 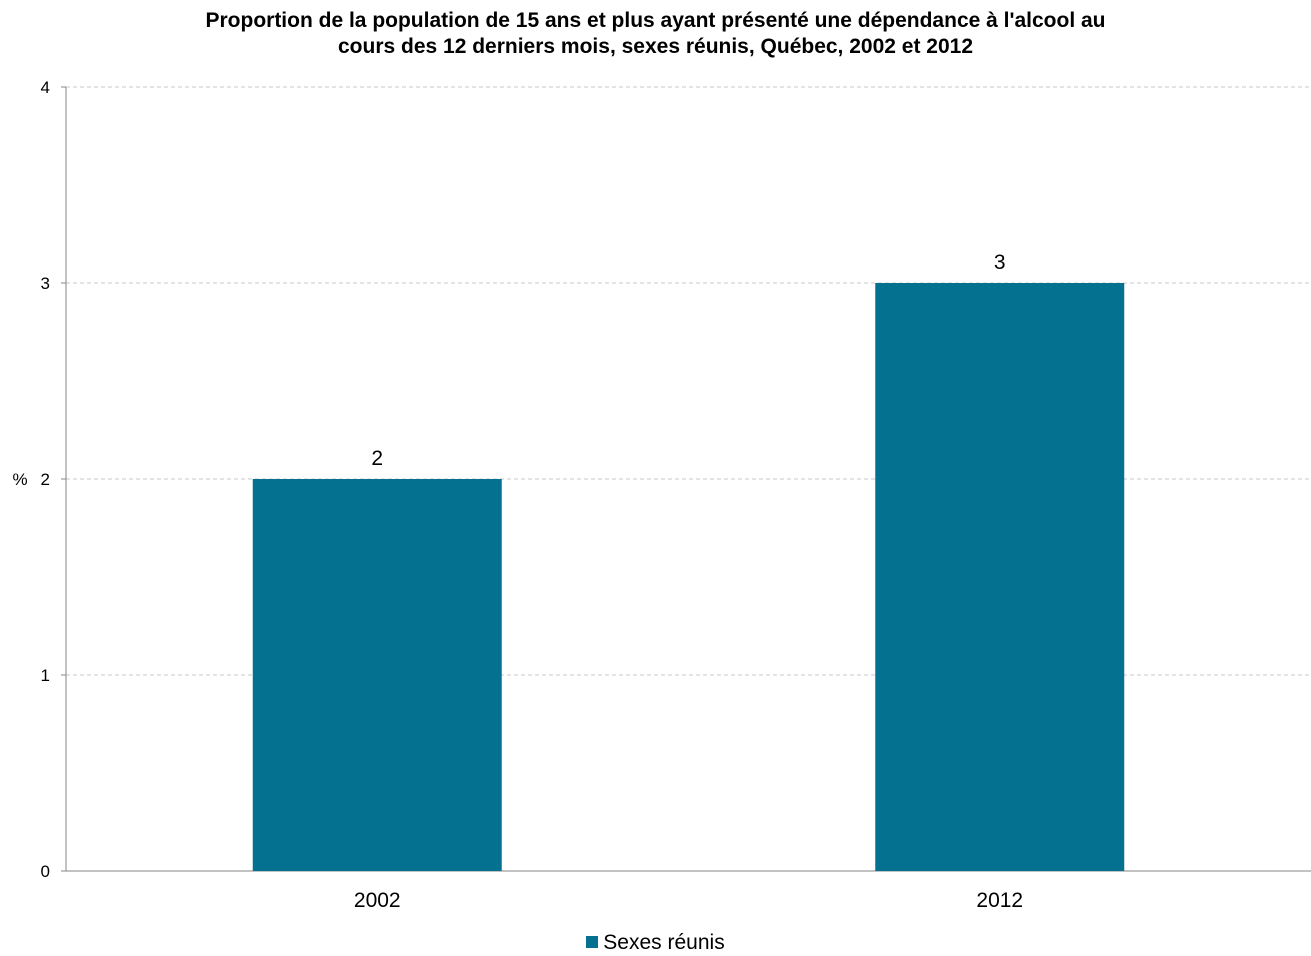 What do you see at coordinates (1000, 262) in the screenshot?
I see `data-label: 3` at bounding box center [1000, 262].